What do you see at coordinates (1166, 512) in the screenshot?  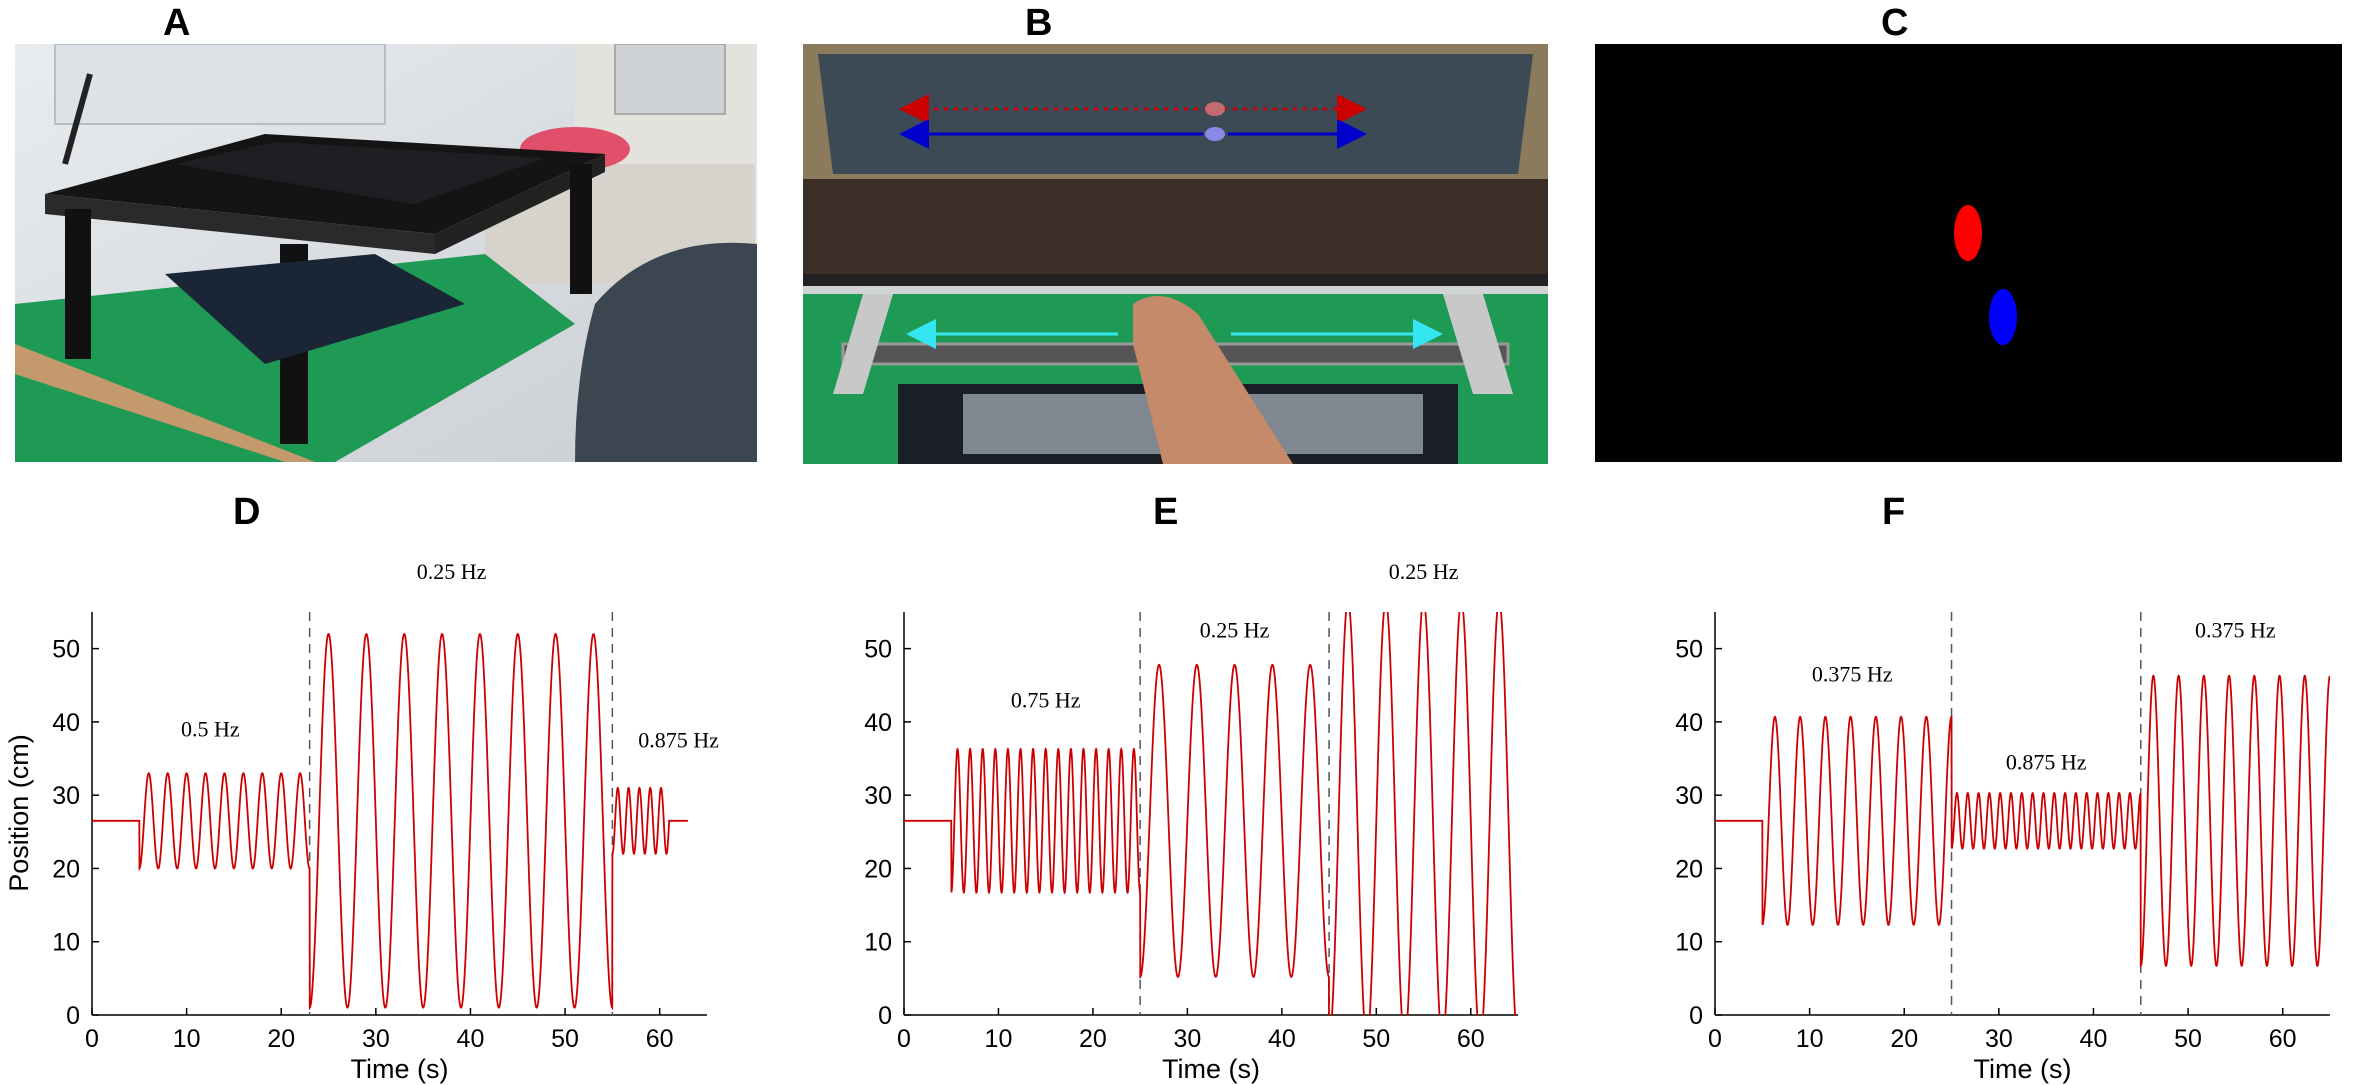 I see `panel-letter-e: E` at bounding box center [1166, 512].